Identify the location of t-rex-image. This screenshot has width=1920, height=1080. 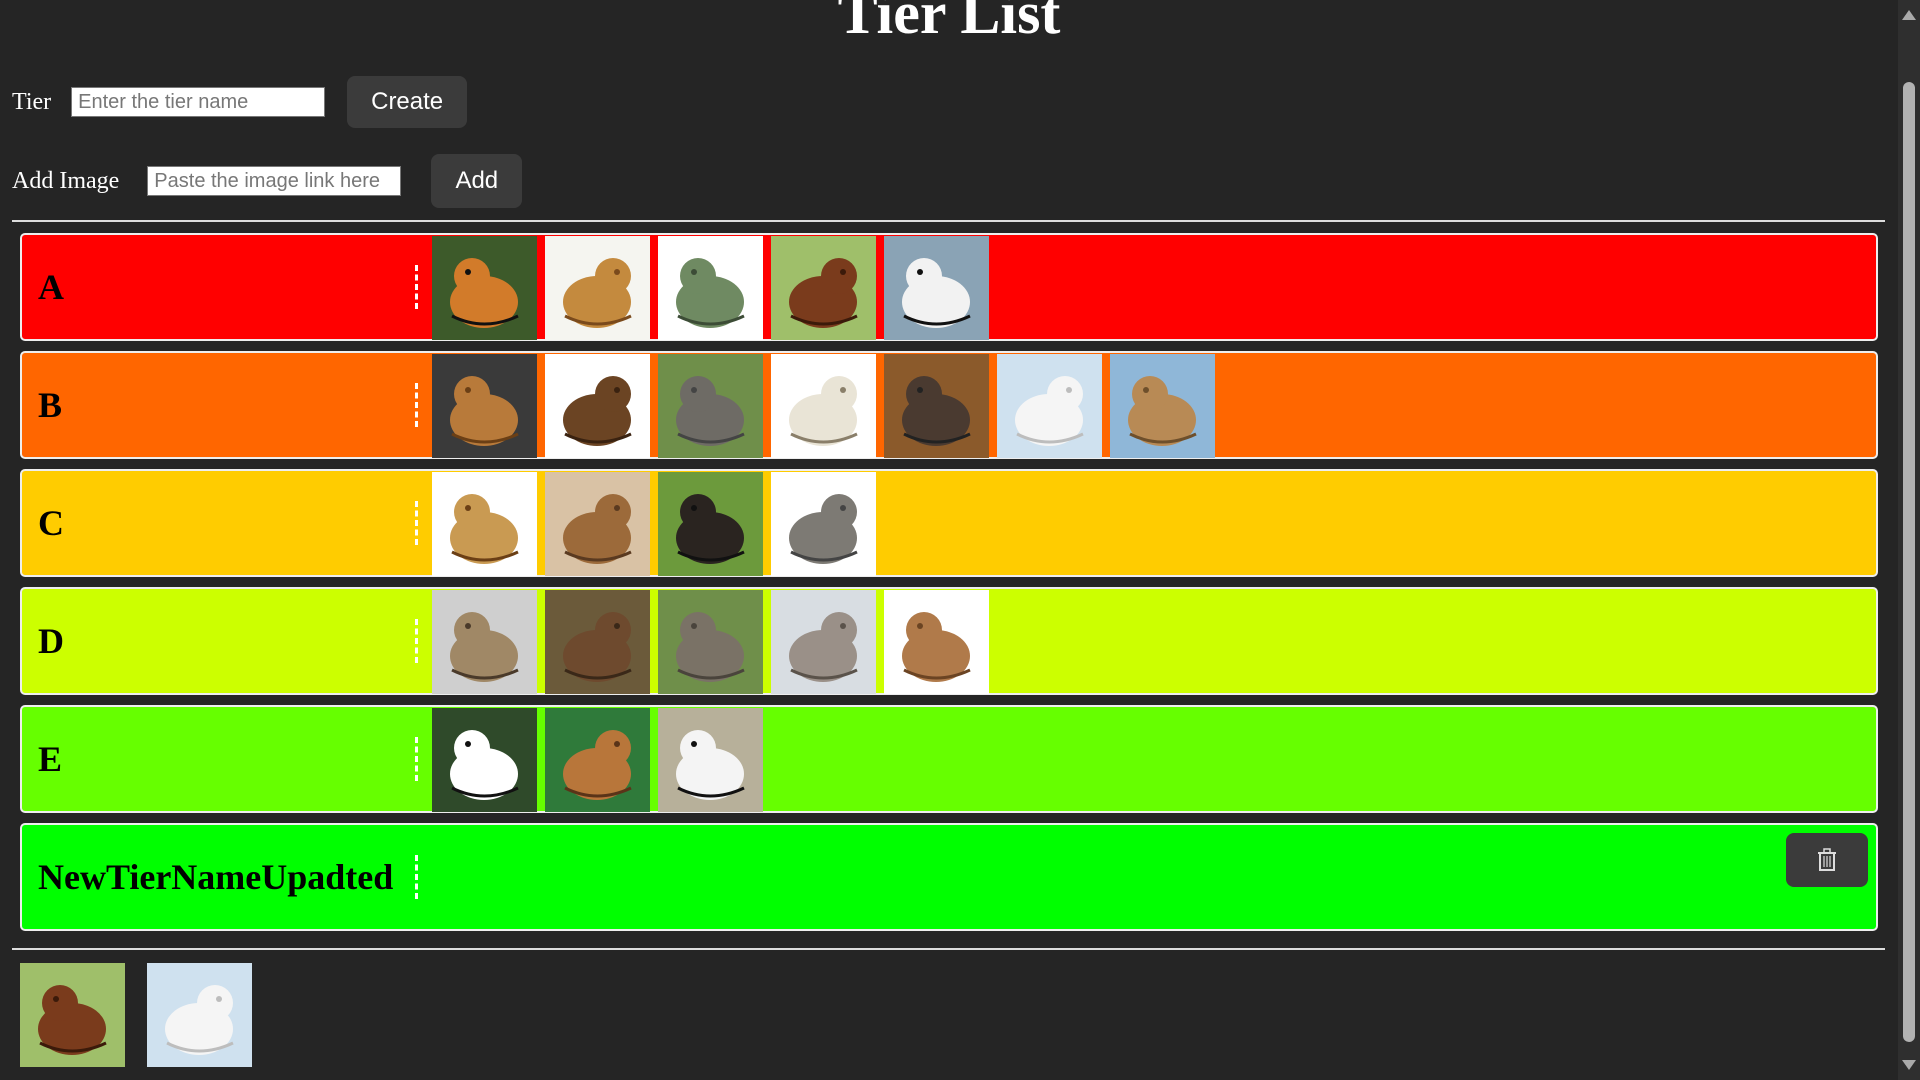
(710, 288).